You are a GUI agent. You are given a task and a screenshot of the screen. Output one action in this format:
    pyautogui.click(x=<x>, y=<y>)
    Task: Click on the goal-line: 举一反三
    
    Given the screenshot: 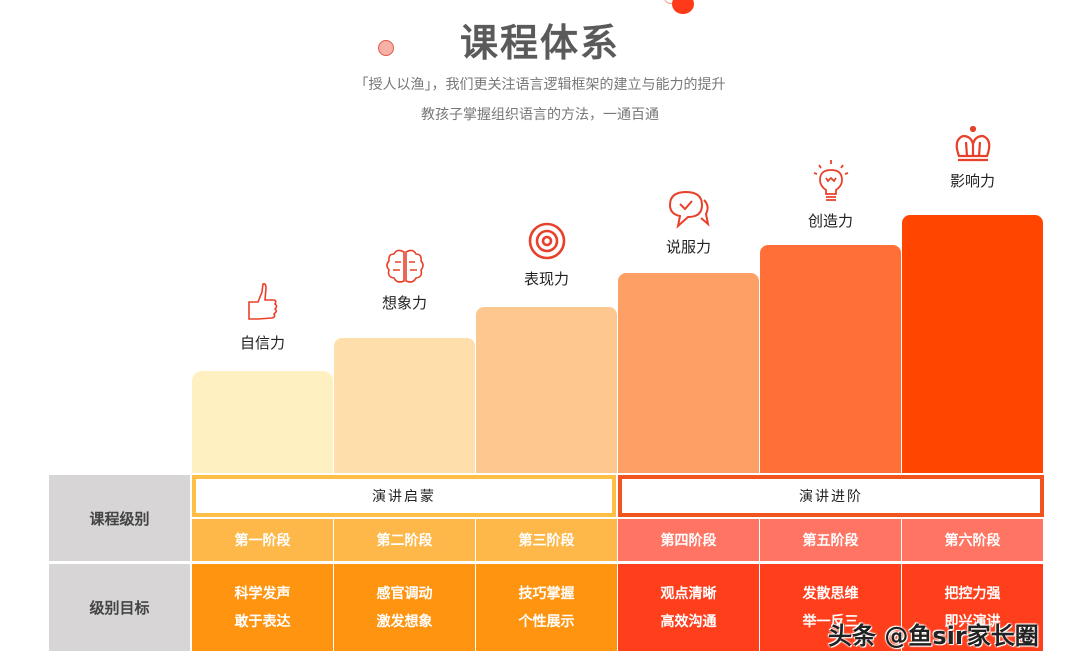 What is the action you would take?
    pyautogui.click(x=830, y=621)
    